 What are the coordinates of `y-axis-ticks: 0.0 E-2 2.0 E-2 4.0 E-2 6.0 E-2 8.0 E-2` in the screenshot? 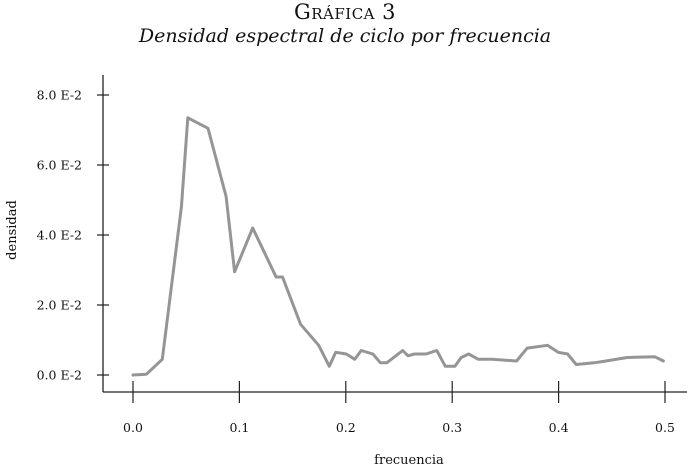 It's located at (73, 235).